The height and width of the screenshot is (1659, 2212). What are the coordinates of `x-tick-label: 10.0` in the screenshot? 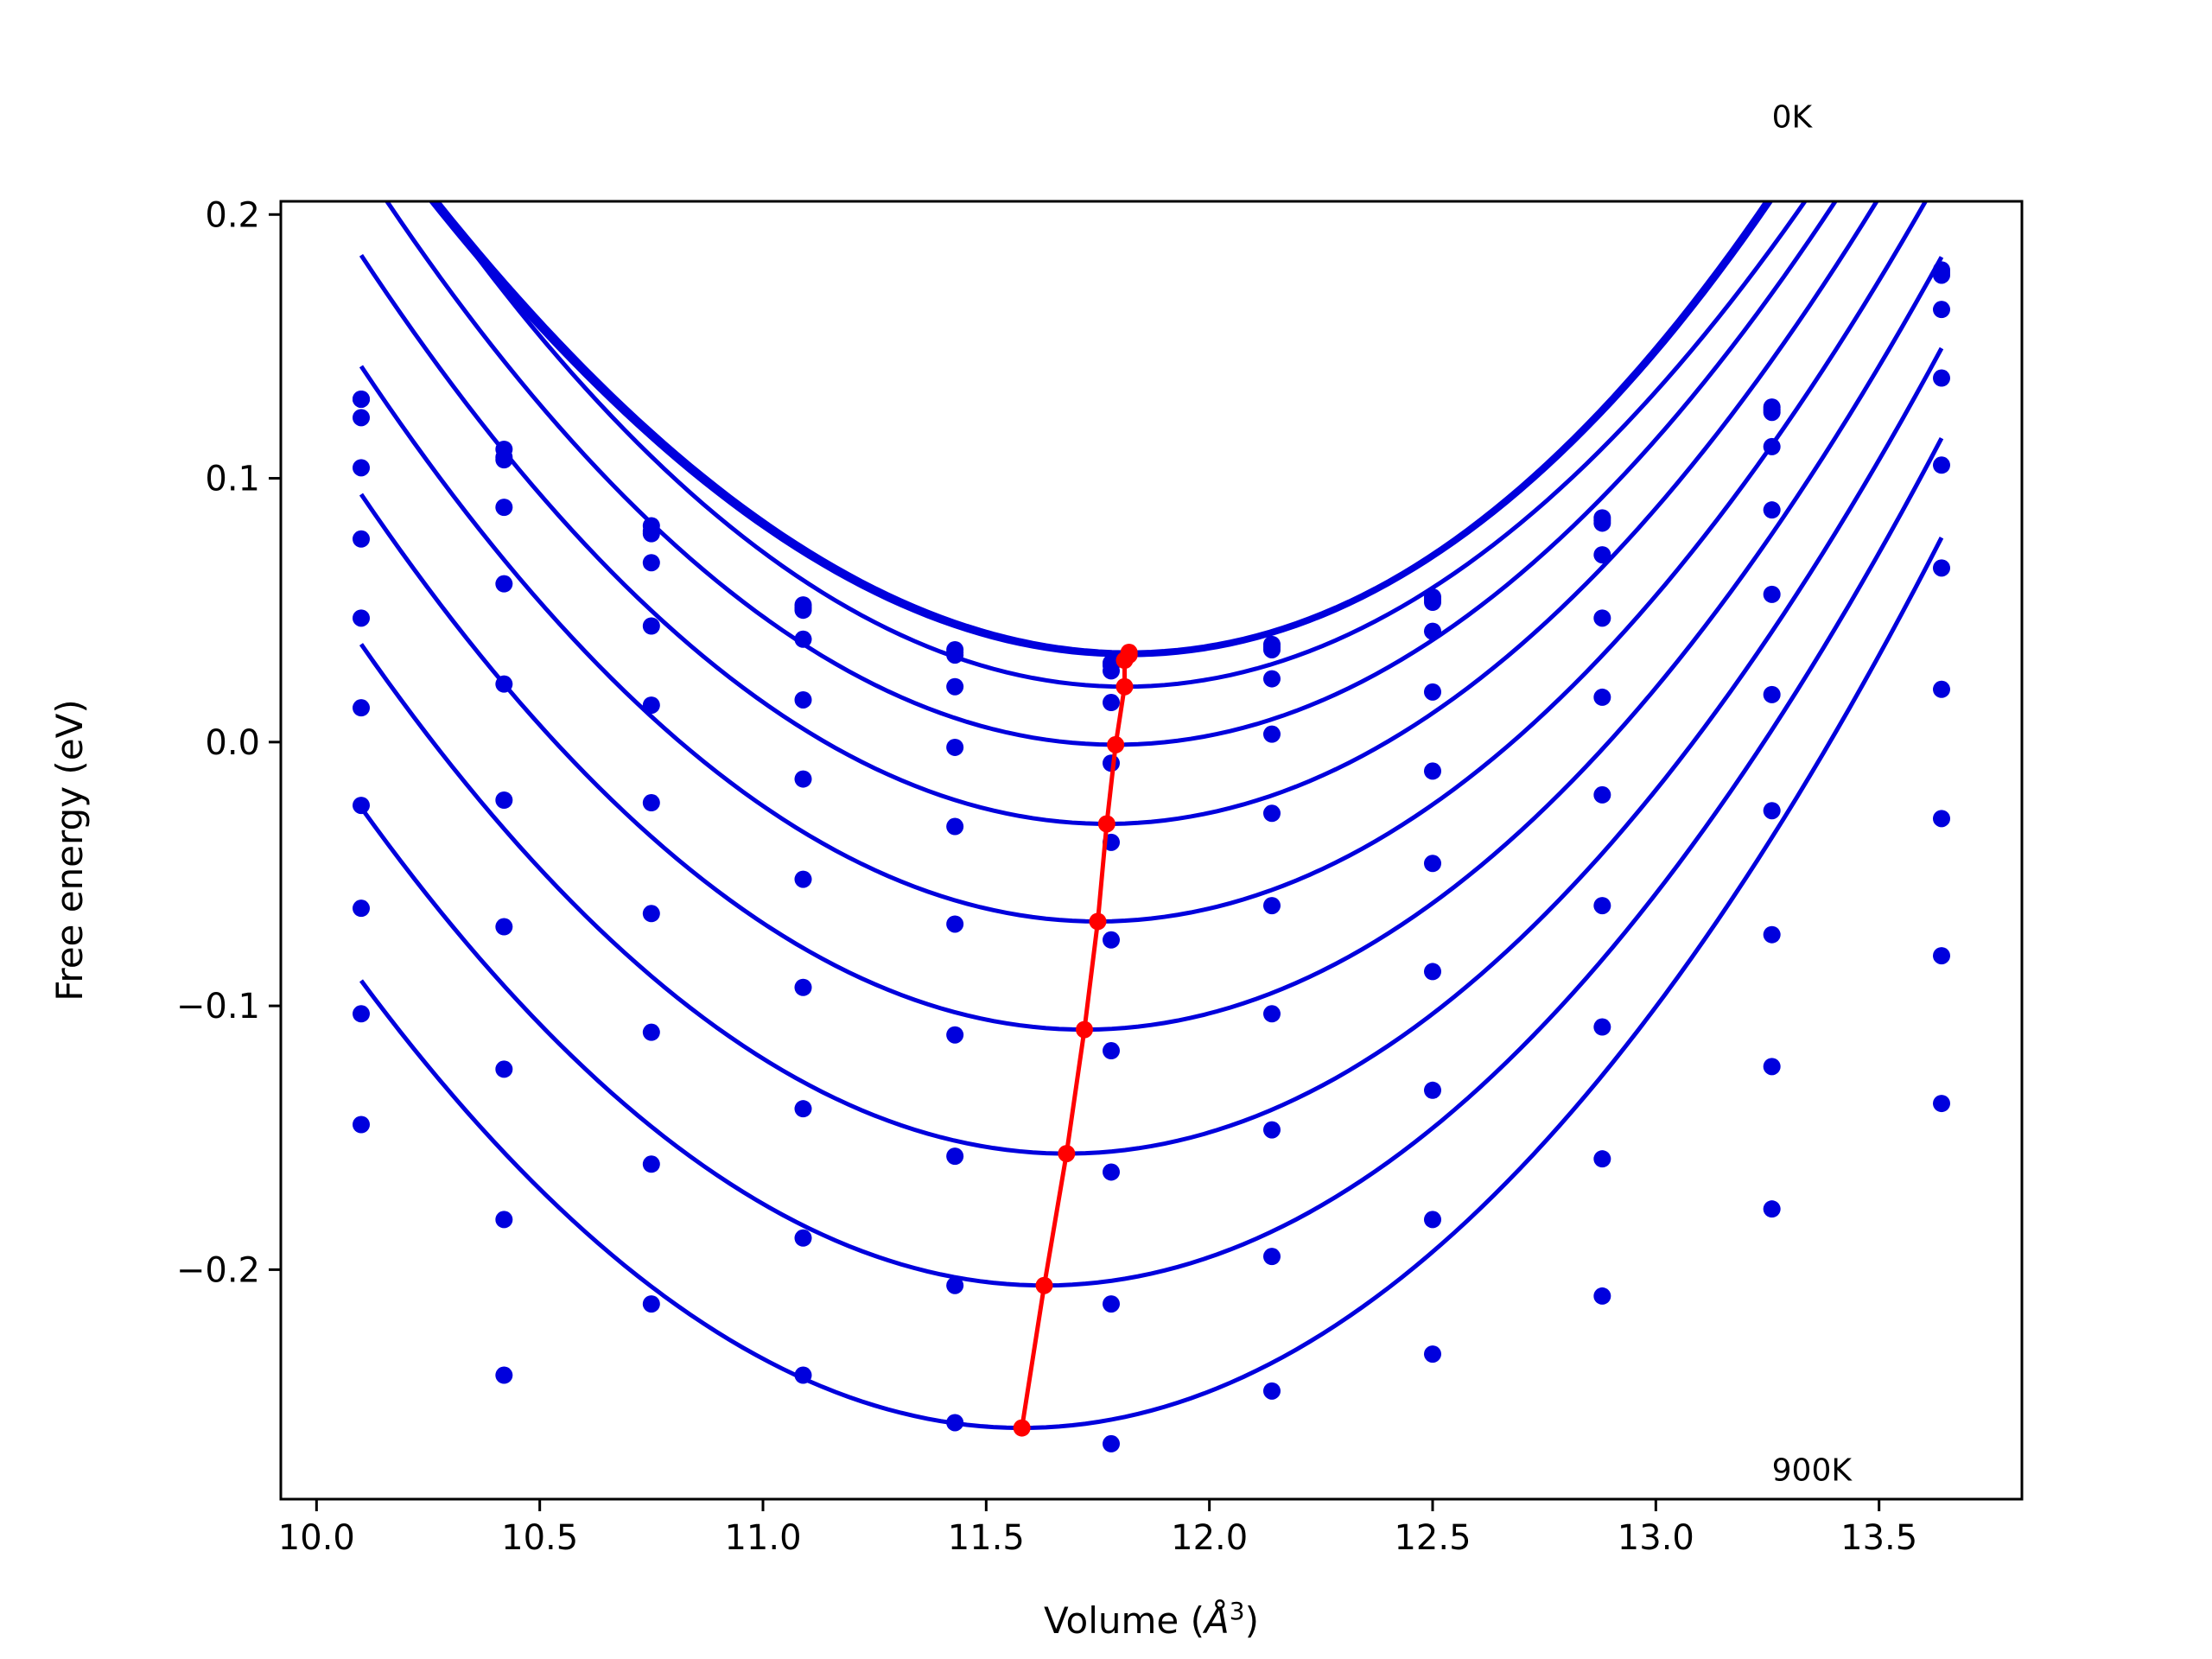 It's located at (316, 1538).